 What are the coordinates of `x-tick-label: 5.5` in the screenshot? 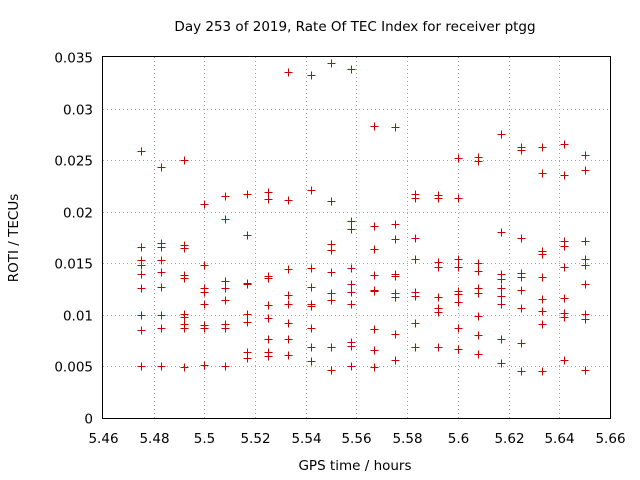 It's located at (204, 439).